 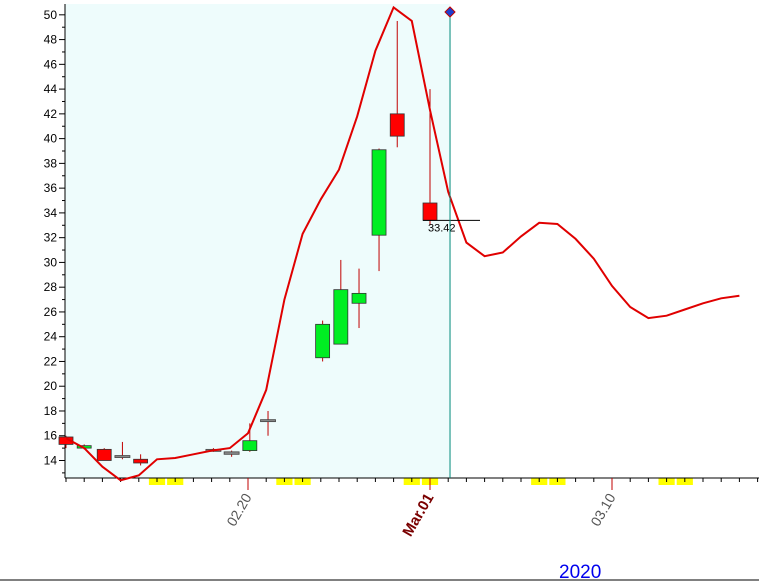 What do you see at coordinates (51, 213) in the screenshot?
I see `y-tick-label: 34` at bounding box center [51, 213].